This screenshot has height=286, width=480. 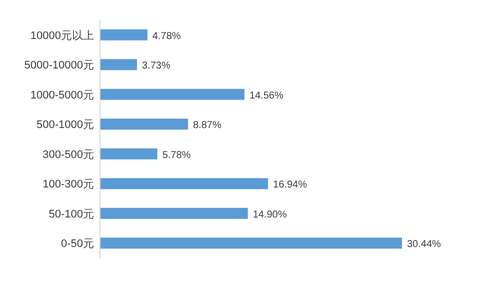 What do you see at coordinates (68, 184) in the screenshot?
I see `y-tick-label: 100-300元` at bounding box center [68, 184].